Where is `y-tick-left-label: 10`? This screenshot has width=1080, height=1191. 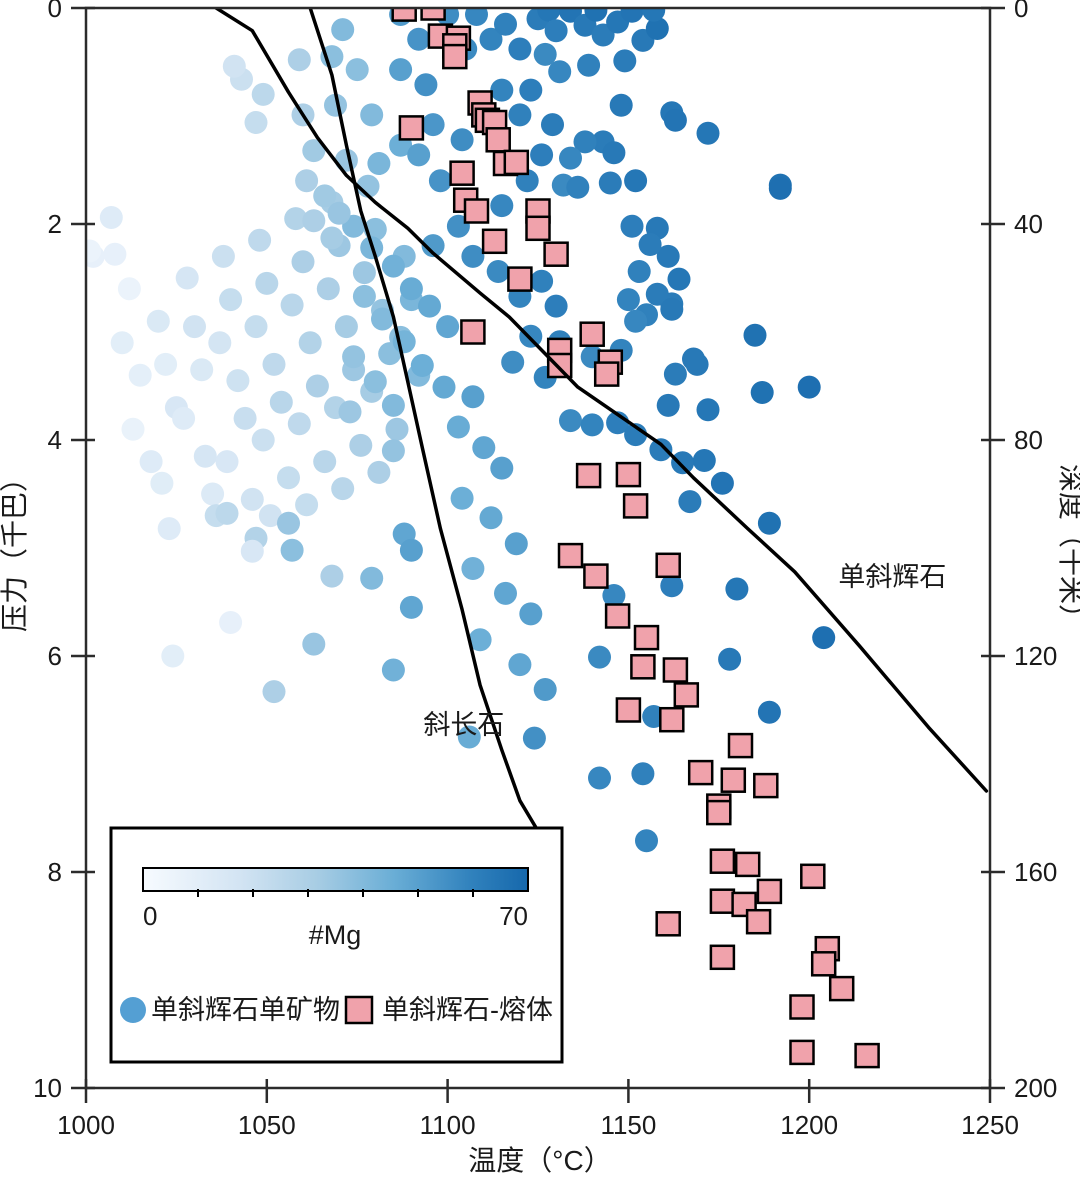 y-tick-left-label: 10 is located at coordinates (47, 1088).